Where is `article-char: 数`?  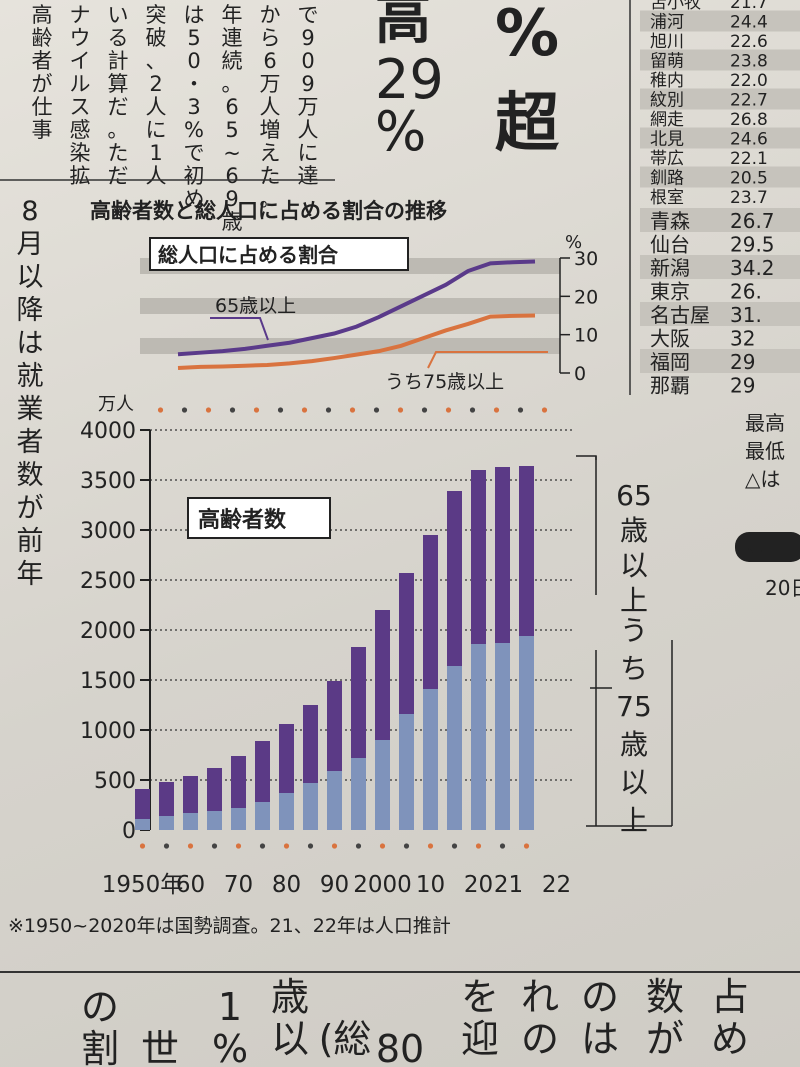
article-char: 数 is located at coordinates (665, 997).